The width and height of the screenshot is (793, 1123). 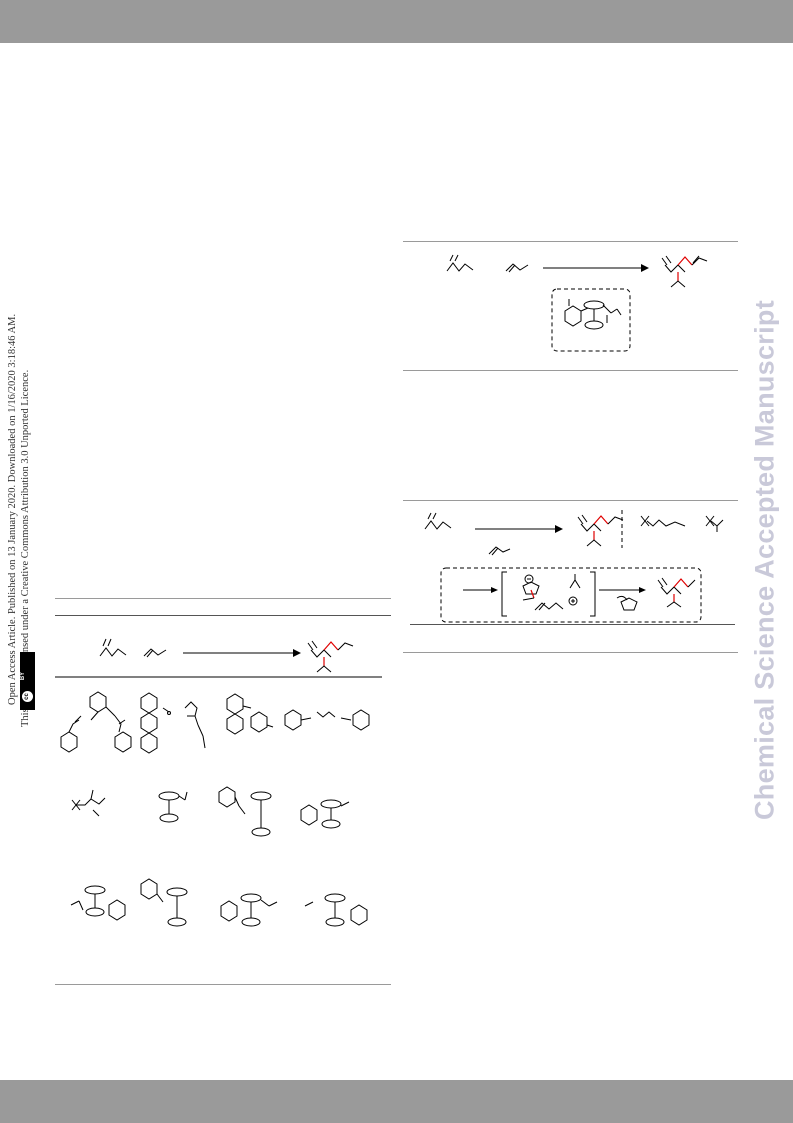 What do you see at coordinates (570, 241) in the screenshot?
I see `scheme1-top-rule` at bounding box center [570, 241].